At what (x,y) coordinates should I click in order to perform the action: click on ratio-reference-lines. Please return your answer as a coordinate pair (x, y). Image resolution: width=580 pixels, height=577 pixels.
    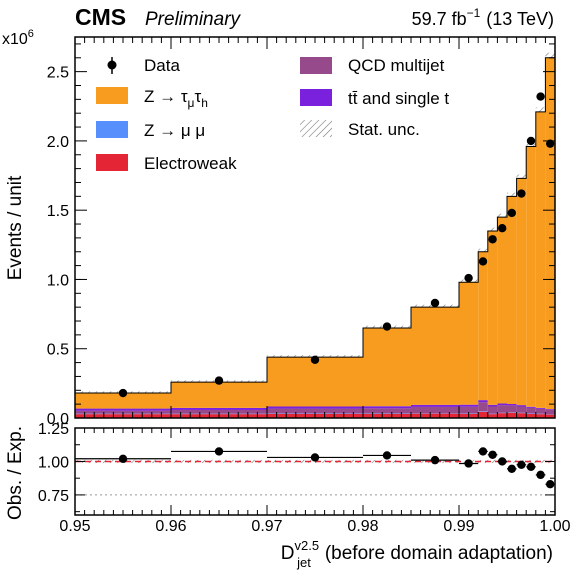
    Looking at the image, I should click on (315, 477).